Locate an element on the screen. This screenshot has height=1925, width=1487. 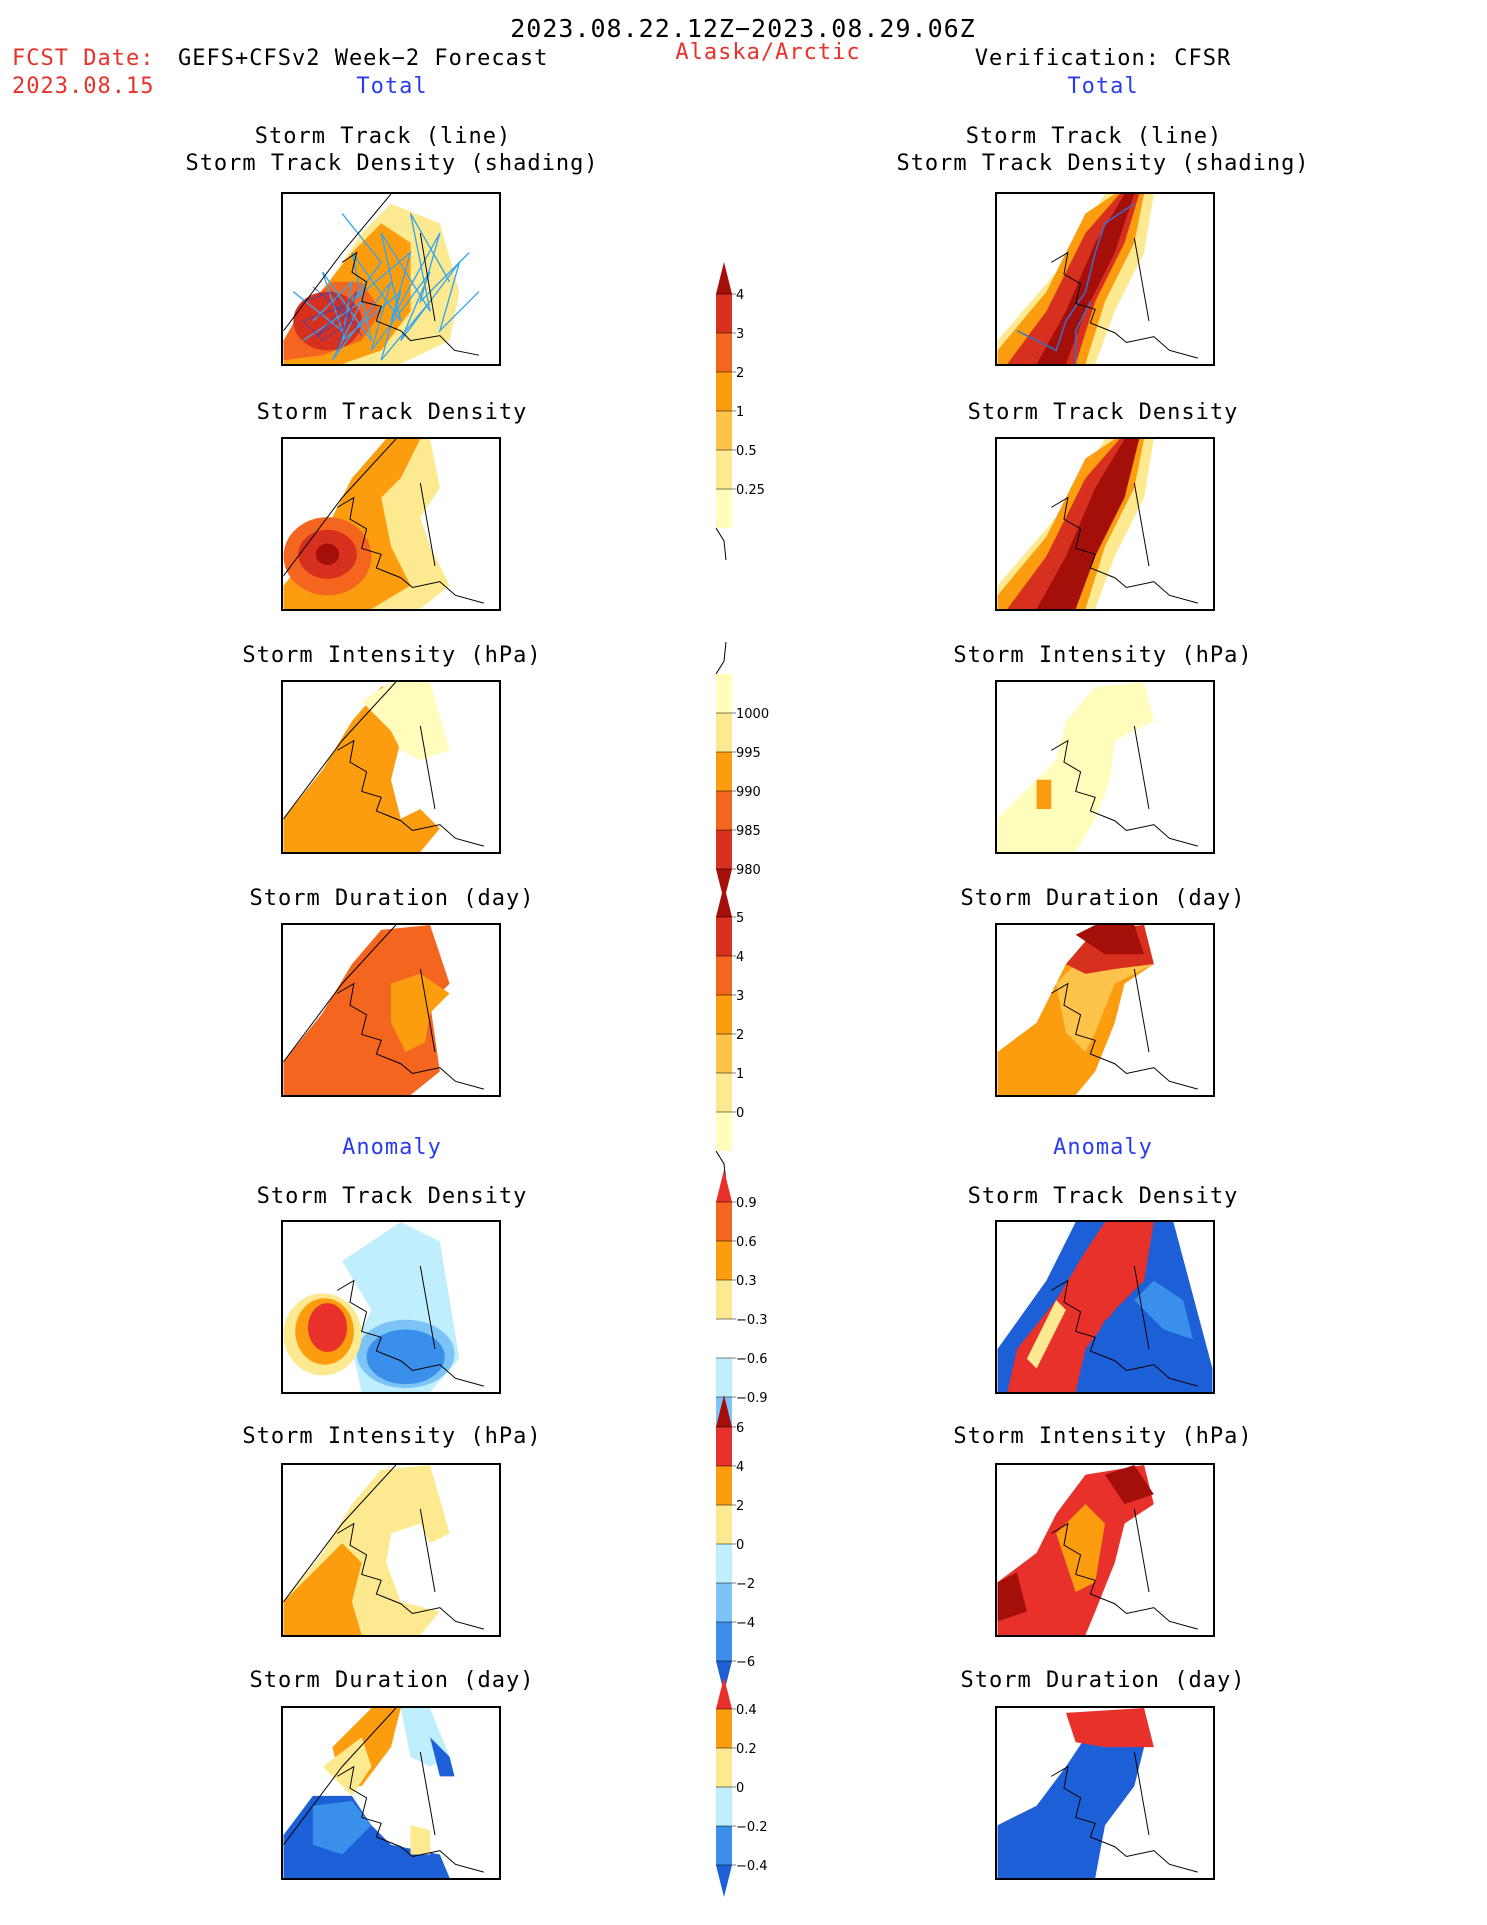
title-anom-intensity-right: Storm Intensity (hPa) is located at coordinates (1103, 1436).